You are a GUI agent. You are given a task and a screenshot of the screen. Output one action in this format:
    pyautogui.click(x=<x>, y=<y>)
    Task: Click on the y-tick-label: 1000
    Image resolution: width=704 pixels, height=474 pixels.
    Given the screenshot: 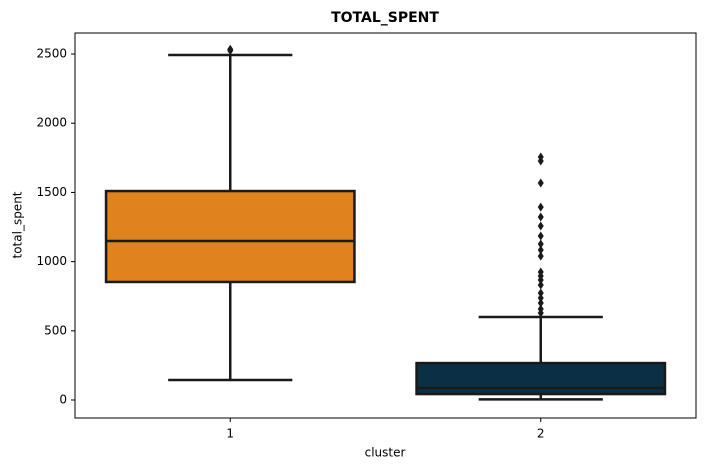 What is the action you would take?
    pyautogui.click(x=51, y=261)
    